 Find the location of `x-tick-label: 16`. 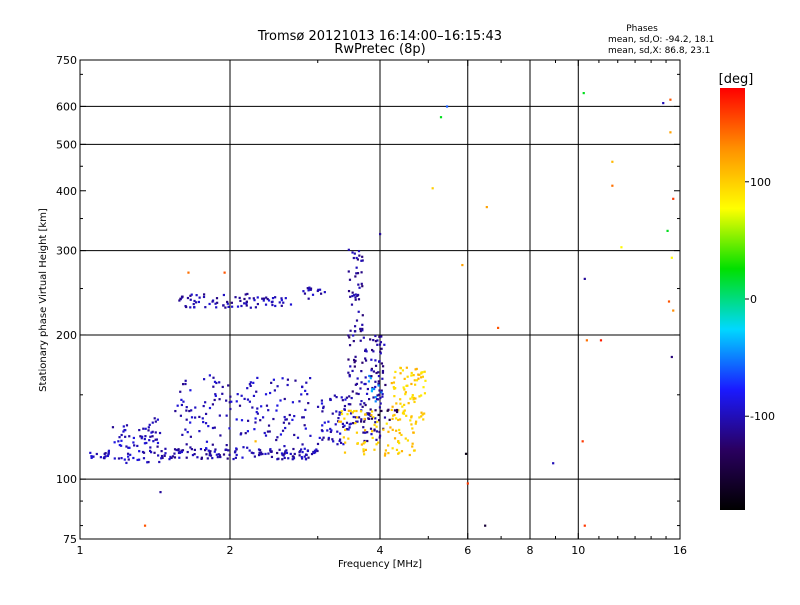

x-tick-label: 16 is located at coordinates (680, 550).